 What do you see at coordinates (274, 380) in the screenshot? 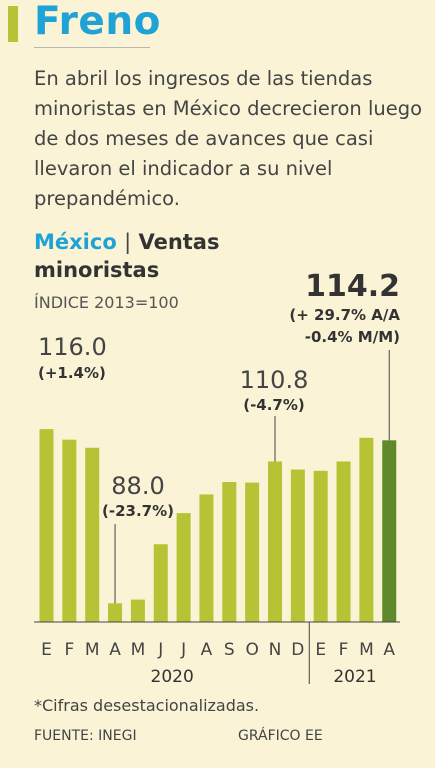
I see `annotation-value-nov-2020: 110.8` at bounding box center [274, 380].